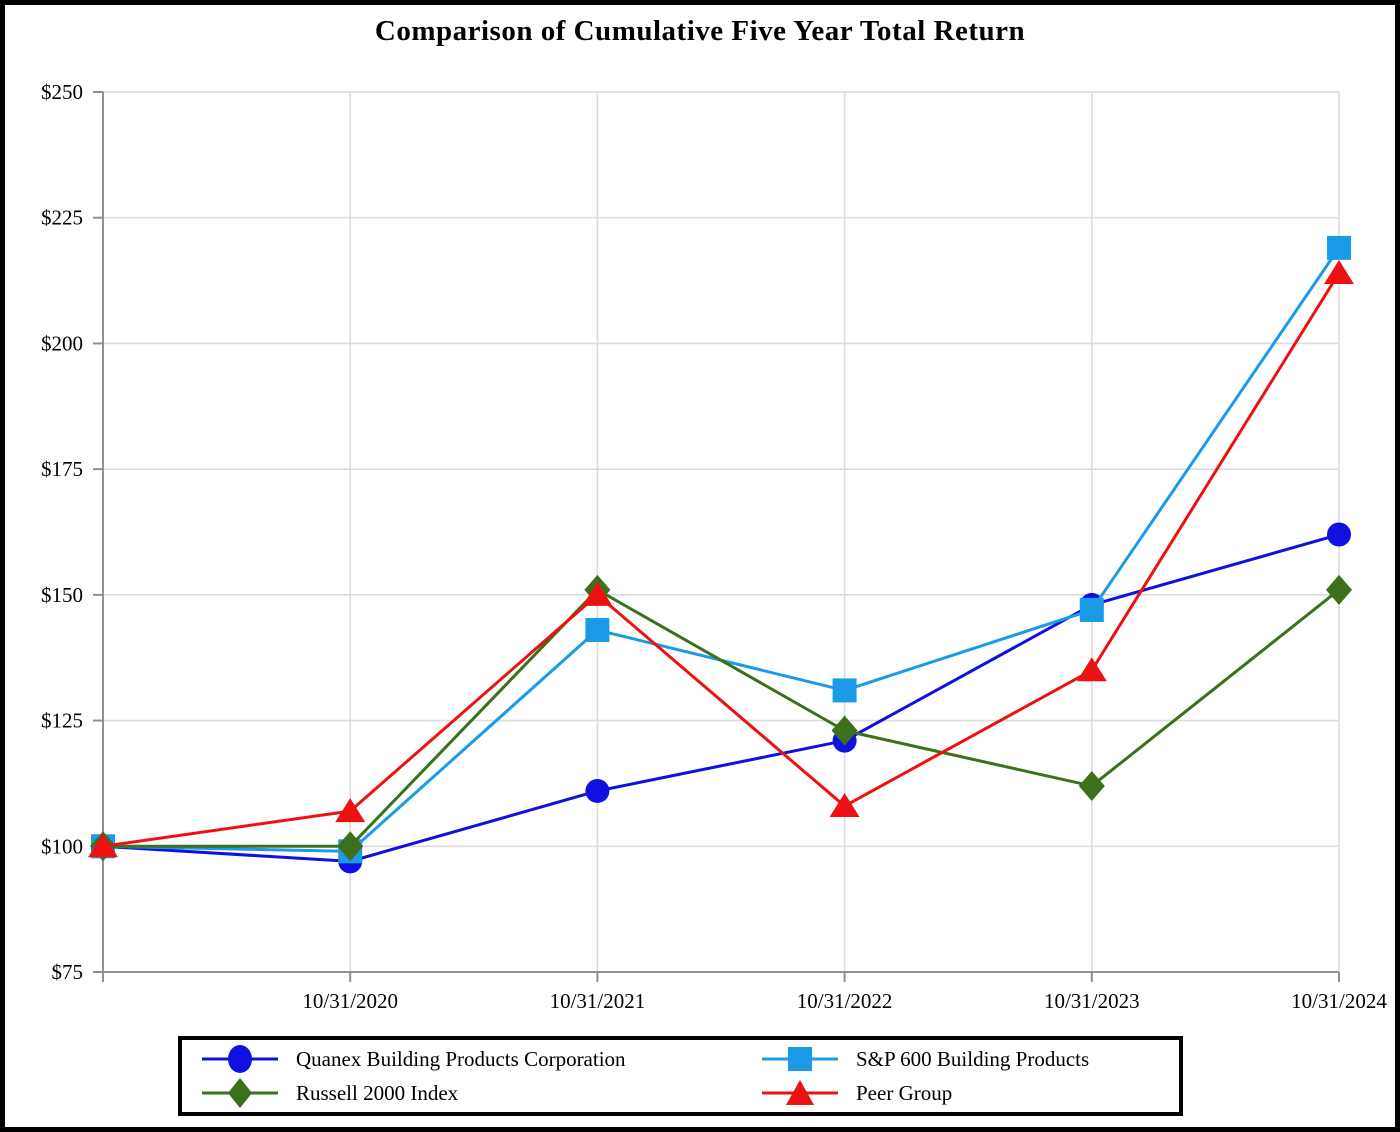  What do you see at coordinates (480, 1093) in the screenshot?
I see `legend-item-russell: Russell 2000 Index` at bounding box center [480, 1093].